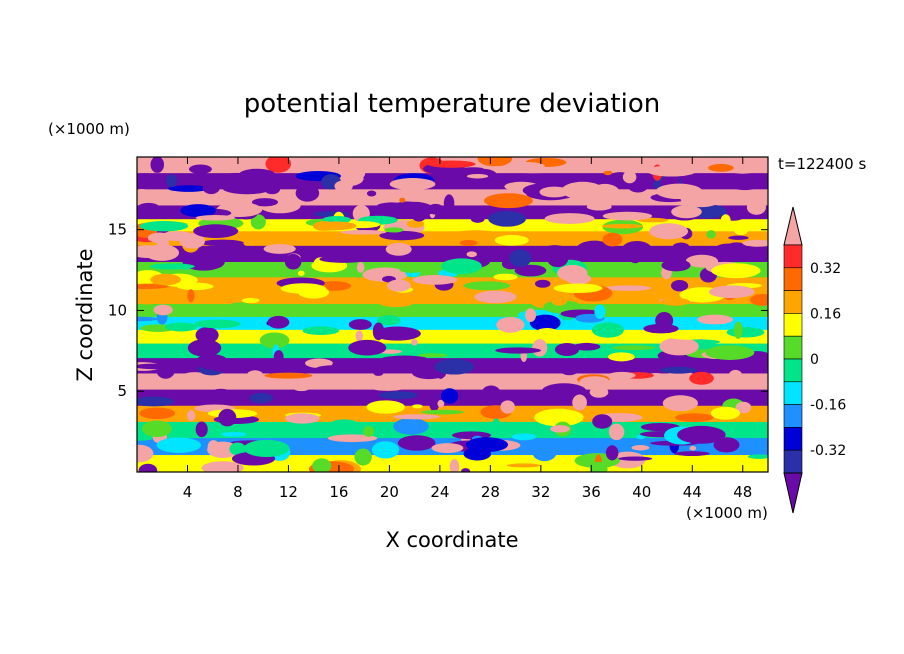 The width and height of the screenshot is (904, 654). What do you see at coordinates (117, 230) in the screenshot?
I see `y-tick-label: 15` at bounding box center [117, 230].